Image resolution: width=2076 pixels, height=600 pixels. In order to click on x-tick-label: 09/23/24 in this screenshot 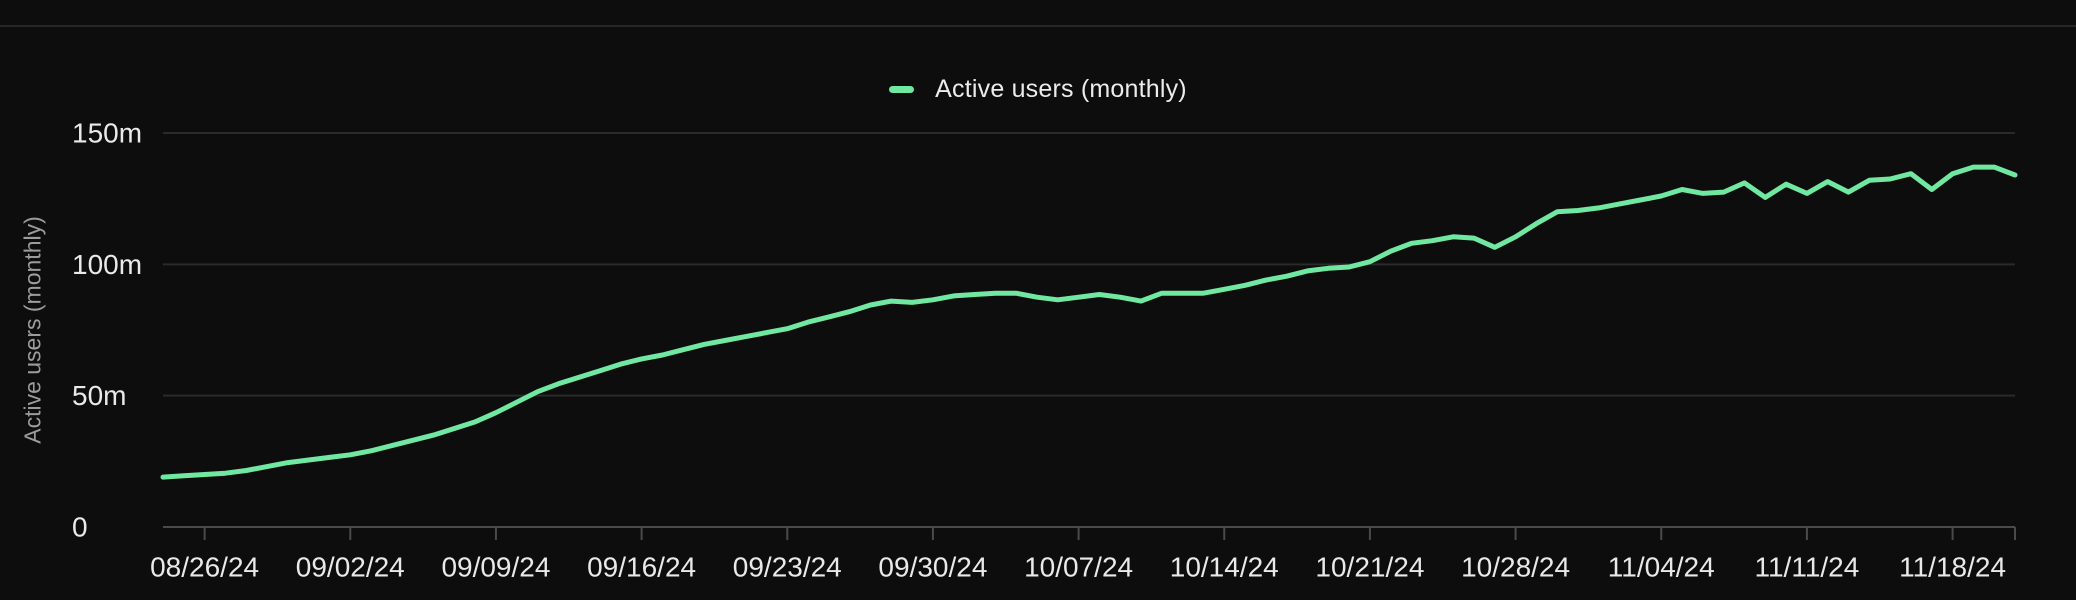, I will do `click(787, 567)`.